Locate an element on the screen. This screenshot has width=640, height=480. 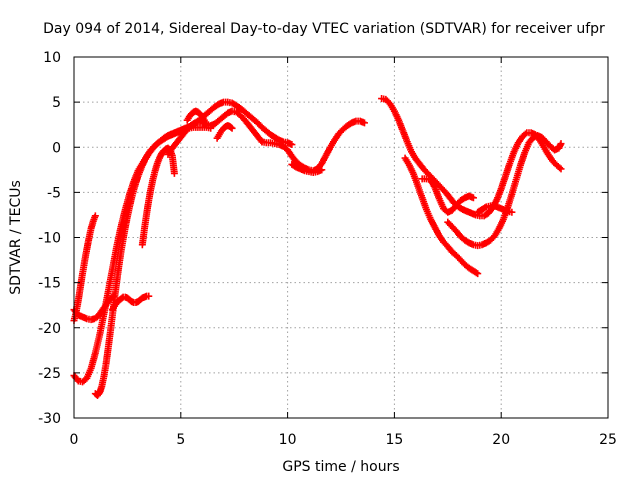
y-tick-label: -30 is located at coordinates (49, 419).